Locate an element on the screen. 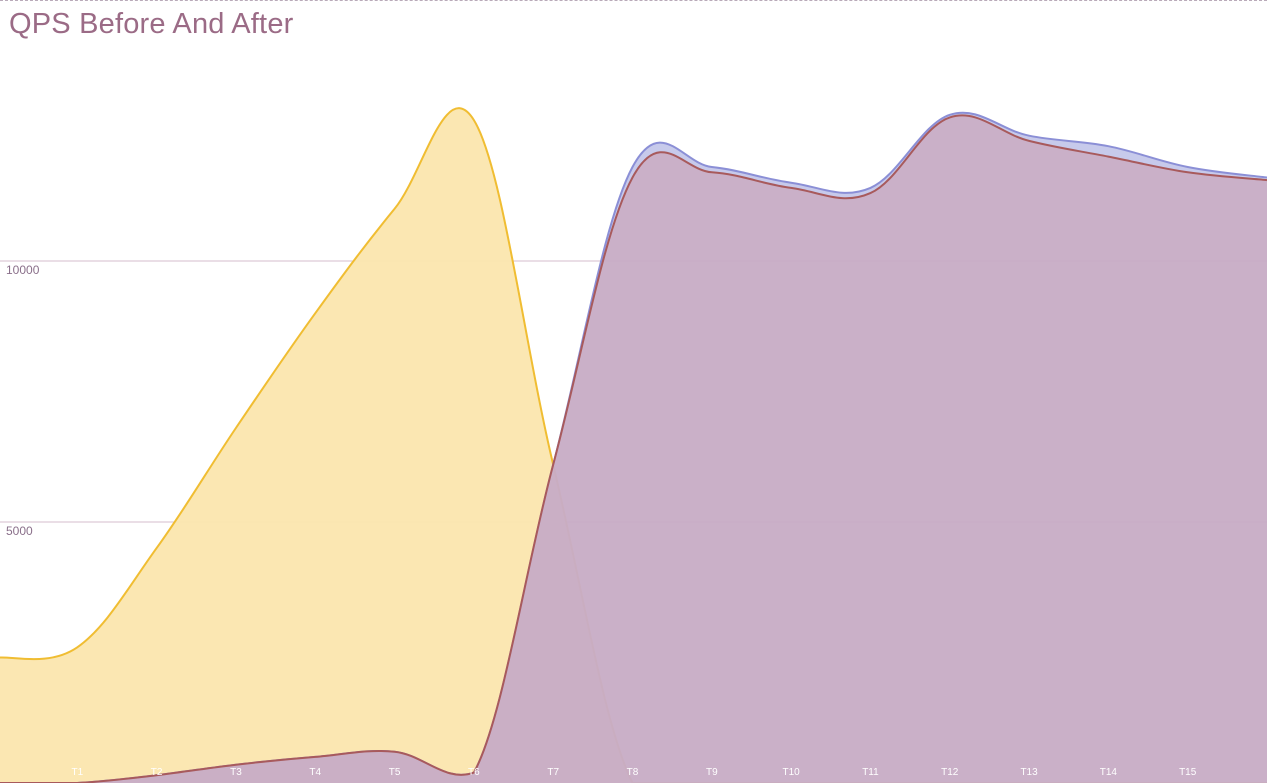 Image resolution: width=1267 pixels, height=783 pixels. x-axis-ticks: T1 T2 T3 T4 T5 T6 T7 T8 T9 T10 T11 T12 T13 T14 T15 is located at coordinates (633, 772).